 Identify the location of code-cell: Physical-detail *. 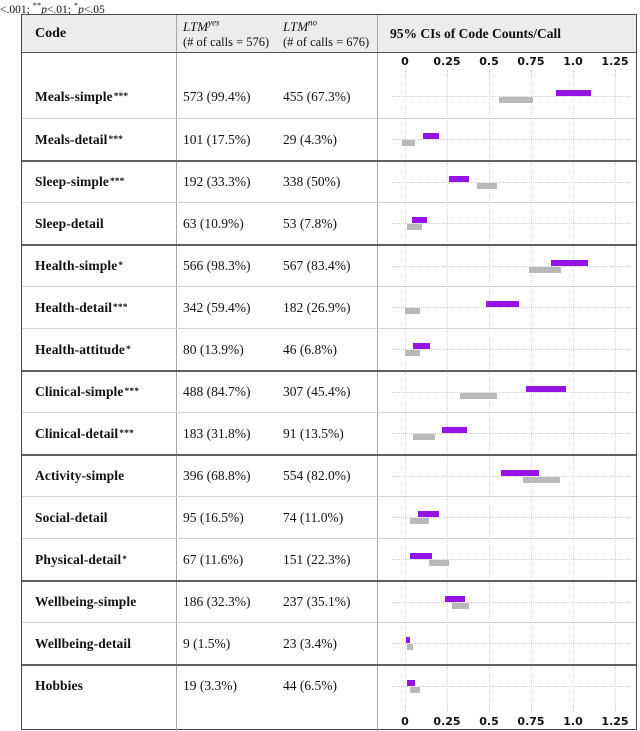
(99, 559).